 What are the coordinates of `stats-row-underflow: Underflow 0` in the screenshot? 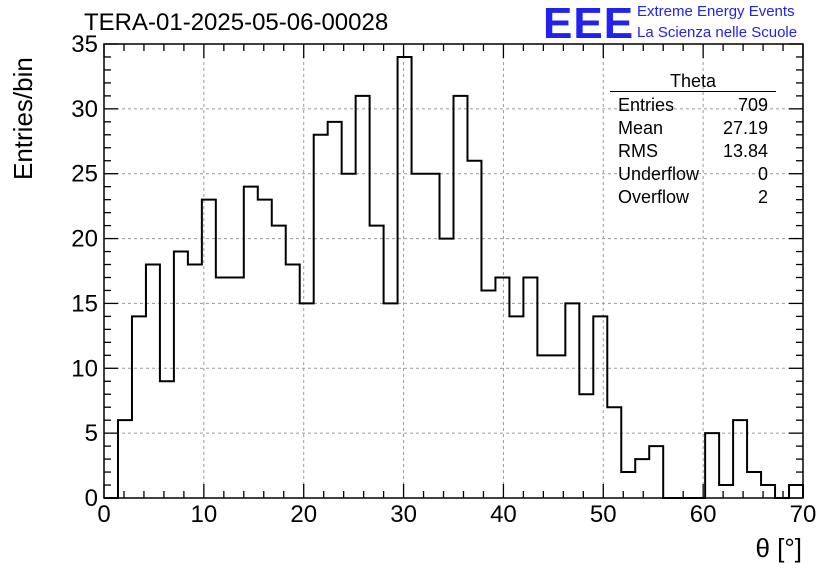 It's located at (693, 174).